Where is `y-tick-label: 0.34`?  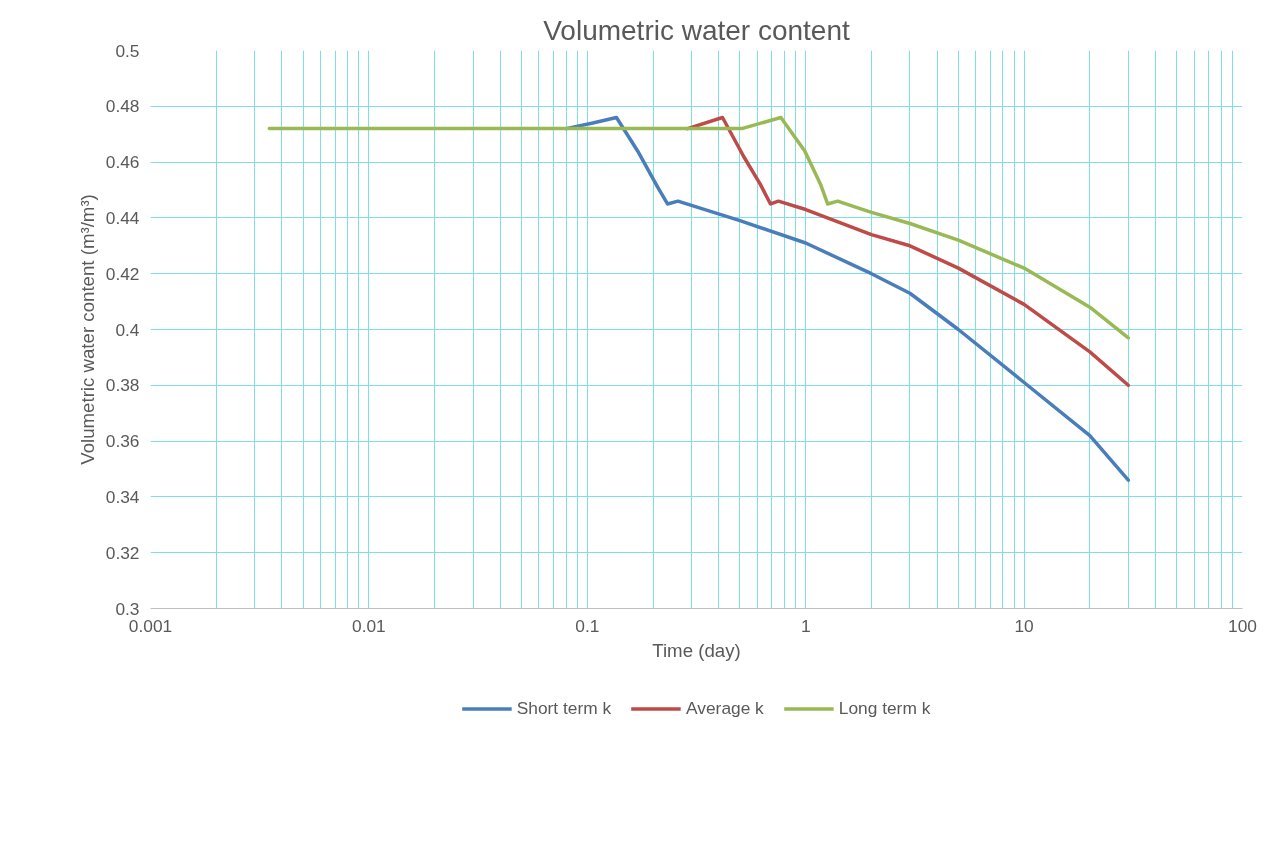
y-tick-label: 0.34 is located at coordinates (122, 496).